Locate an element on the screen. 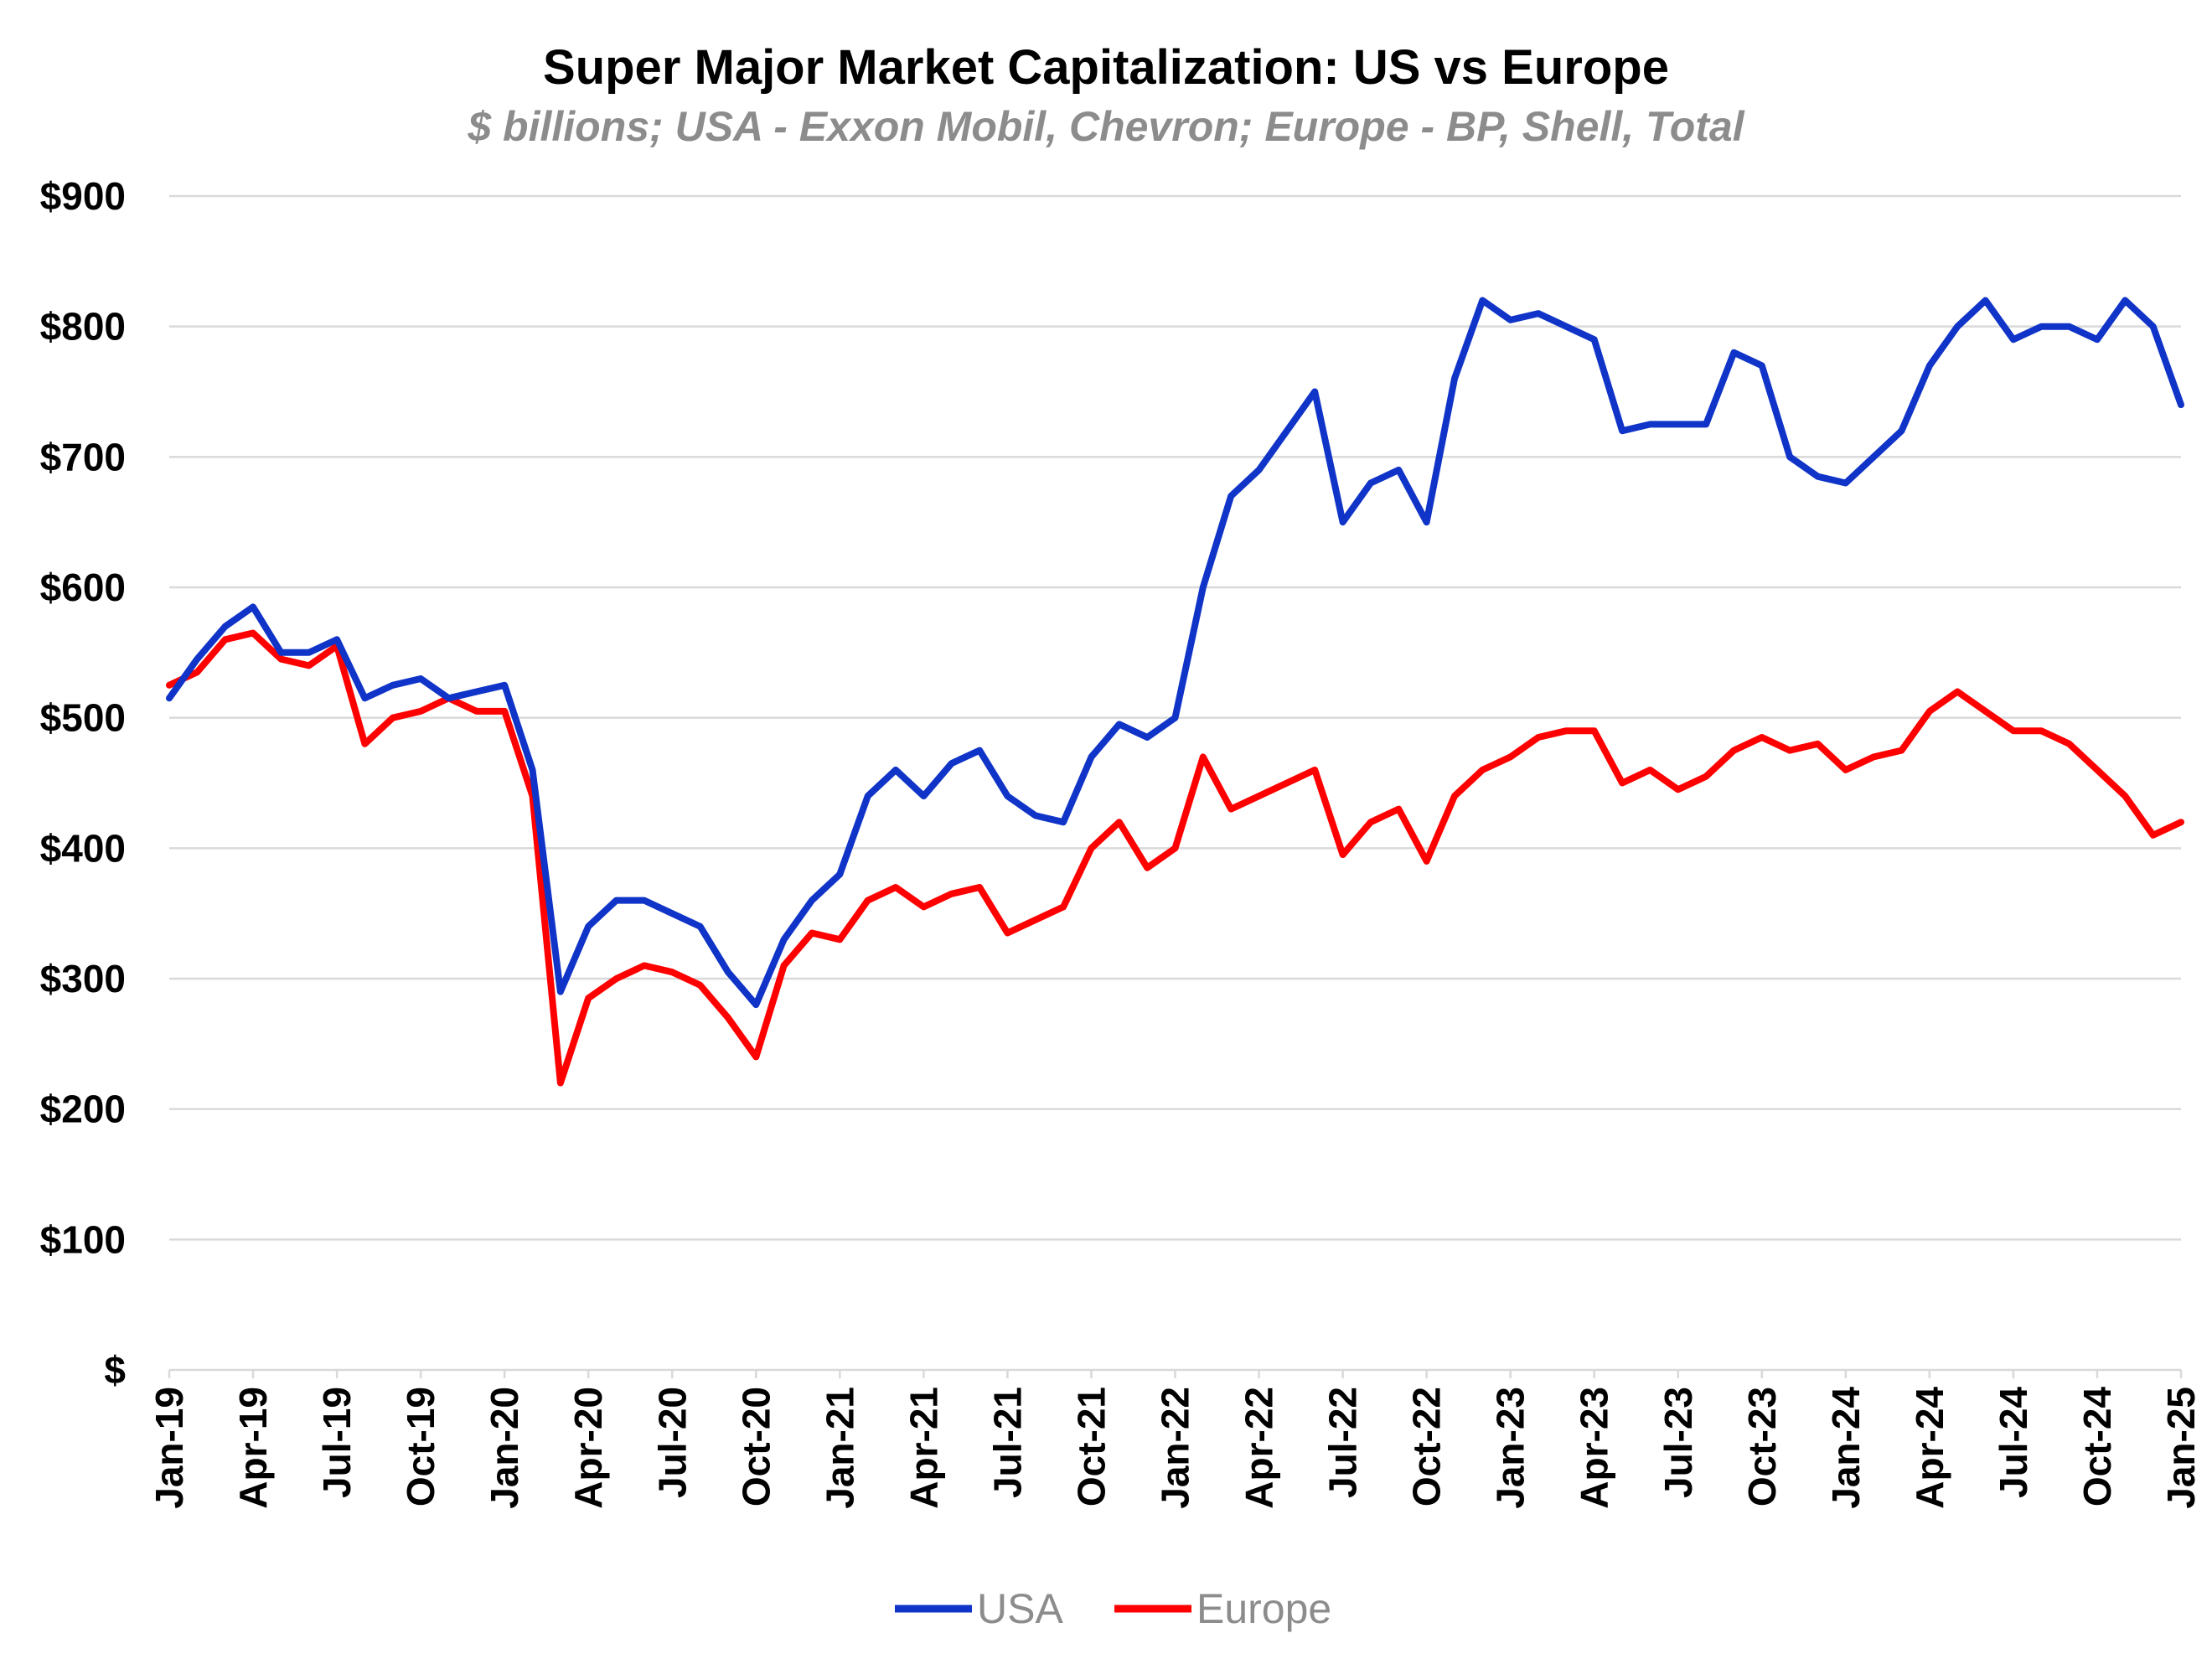  x-tick-label: Apr-19 is located at coordinates (253, 1448).